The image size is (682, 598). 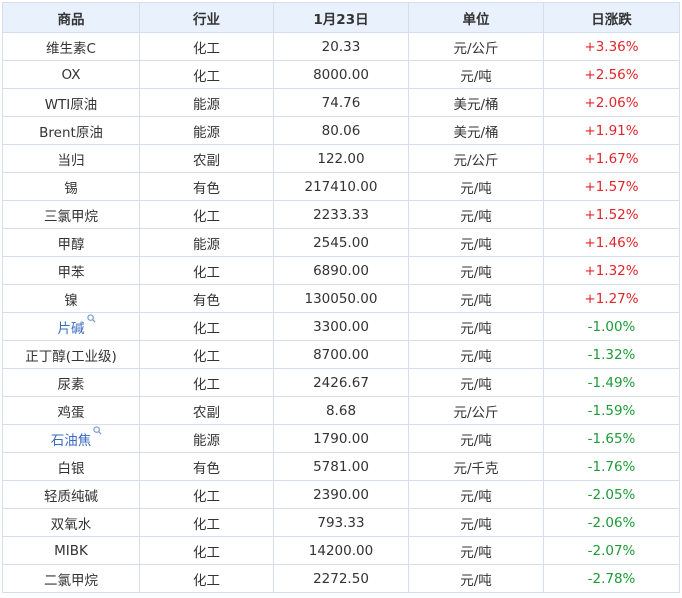 I want to click on change-cell: -2.78%, so click(x=611, y=578).